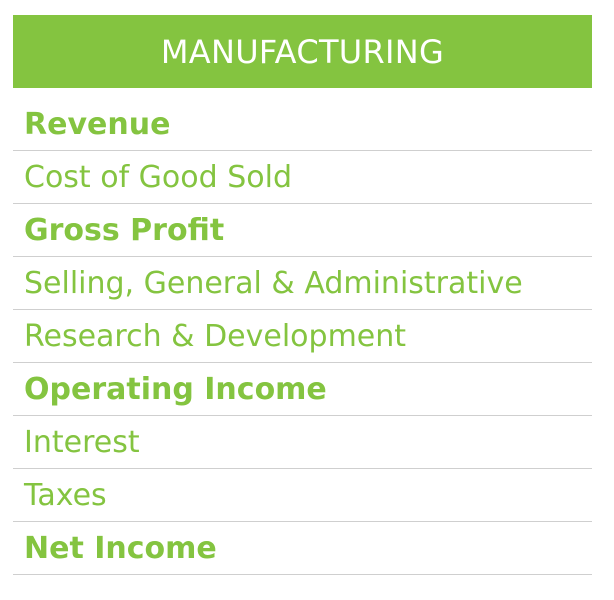 Image resolution: width=614 pixels, height=600 pixels. Describe the element at coordinates (302, 124) in the screenshot. I see `row-revenue: Revenue` at that location.